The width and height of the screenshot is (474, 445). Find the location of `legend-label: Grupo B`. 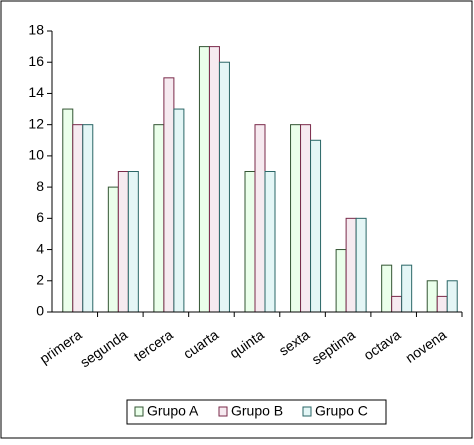

legend-label: Grupo B is located at coordinates (257, 411).